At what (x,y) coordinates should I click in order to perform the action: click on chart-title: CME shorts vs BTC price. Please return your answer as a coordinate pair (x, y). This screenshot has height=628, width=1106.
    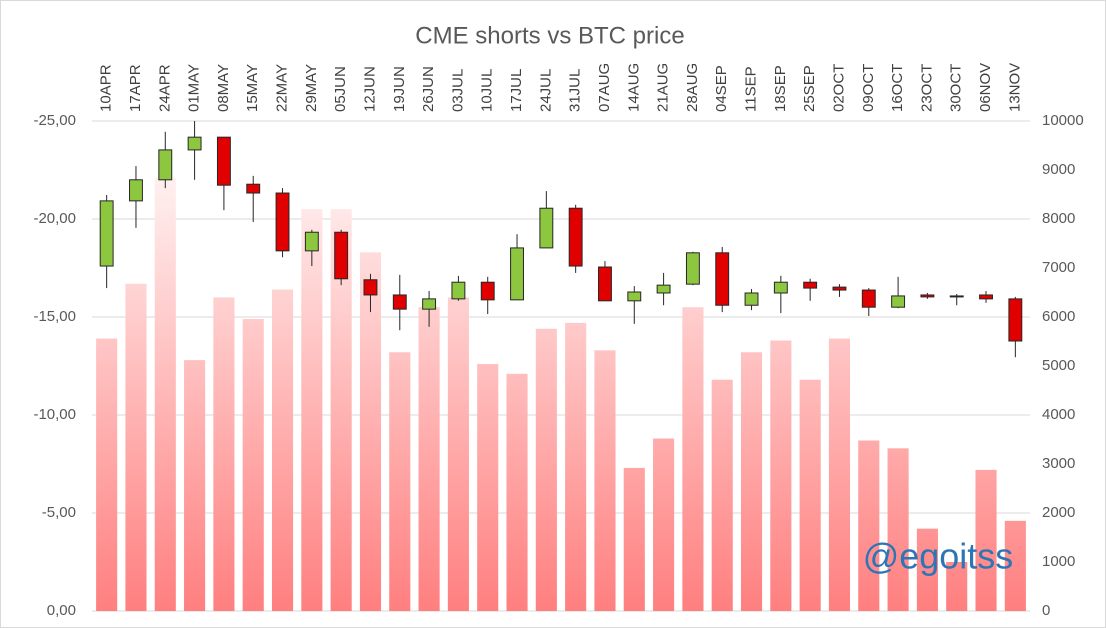
    Looking at the image, I should click on (549, 35).